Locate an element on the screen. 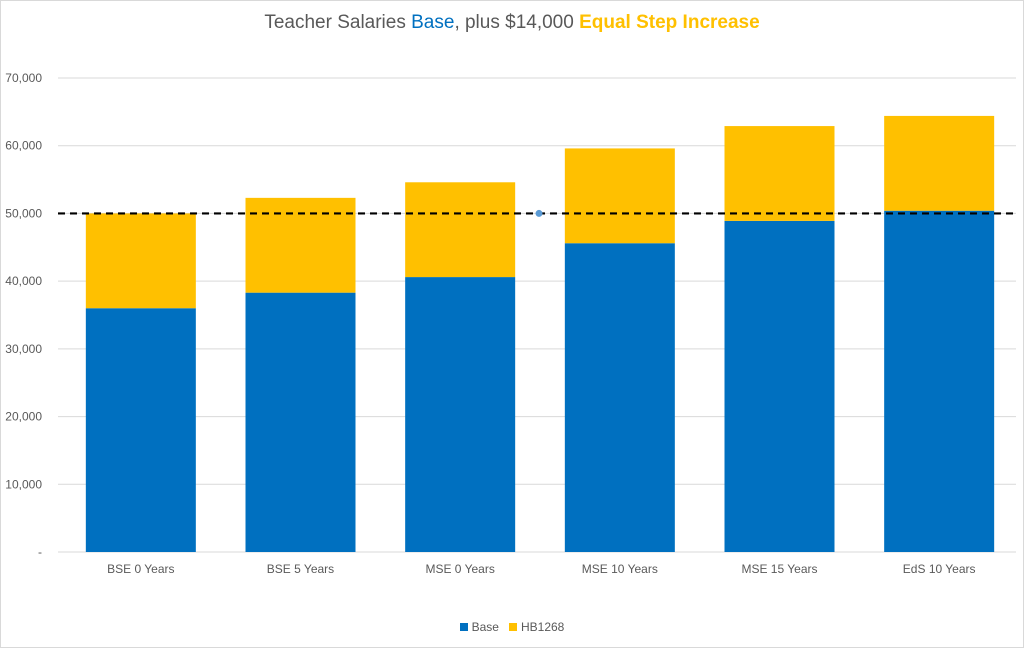 The height and width of the screenshot is (648, 1024). y-tick-label: 20,000 is located at coordinates (23, 417).